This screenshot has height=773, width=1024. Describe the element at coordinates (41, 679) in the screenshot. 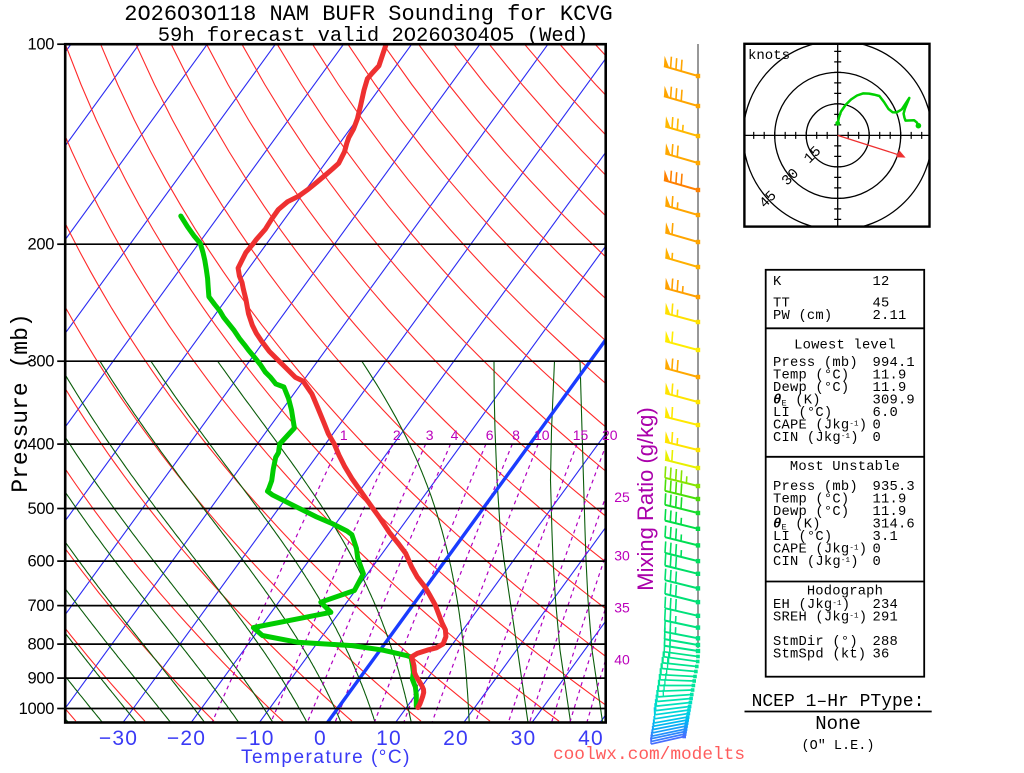

I see `svg-text: 900` at that location.